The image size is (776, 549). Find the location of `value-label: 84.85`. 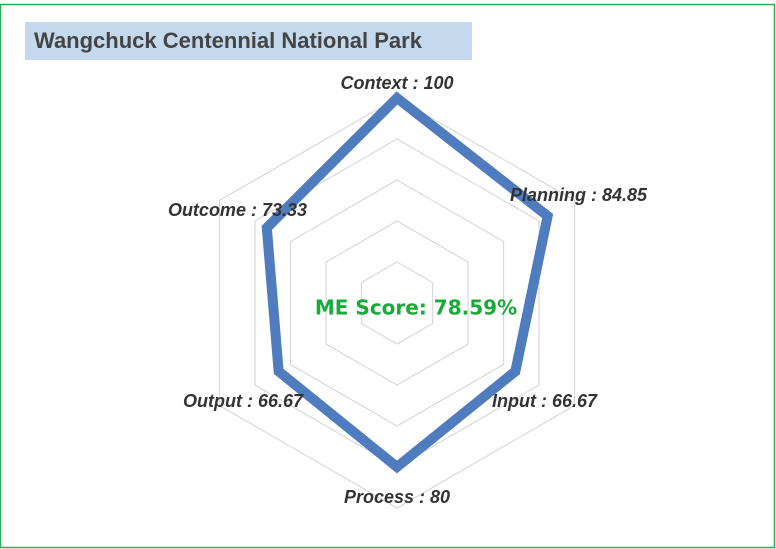

value-label: 84.85 is located at coordinates (625, 195).